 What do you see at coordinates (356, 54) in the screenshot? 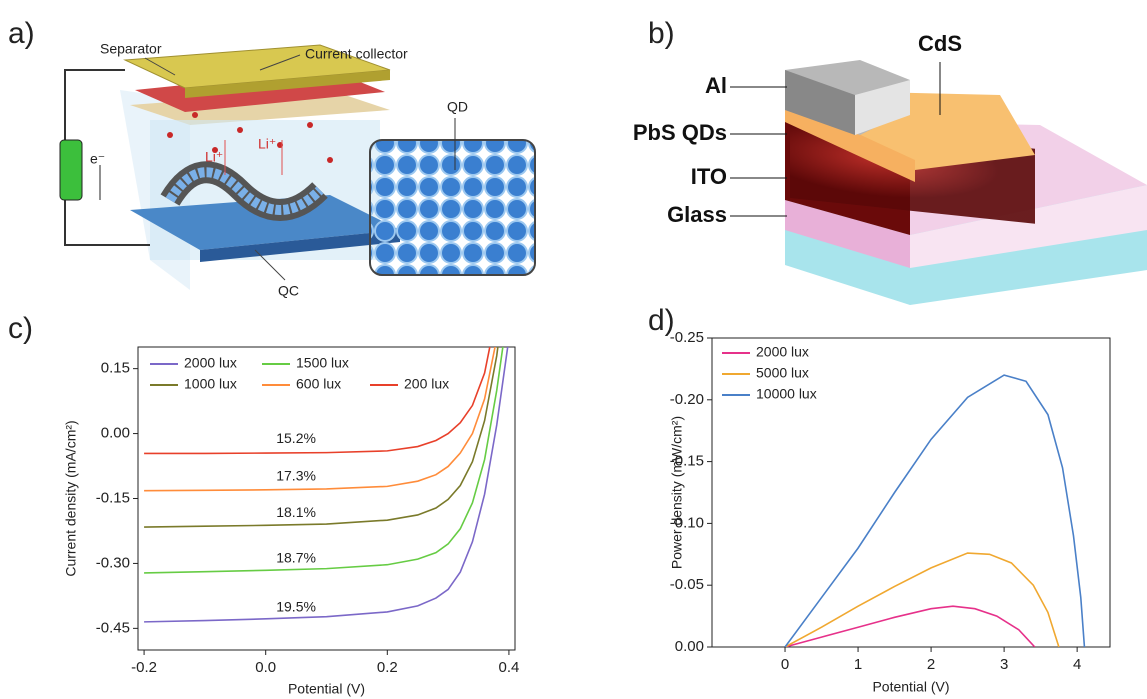
I see `label: Current collector` at bounding box center [356, 54].